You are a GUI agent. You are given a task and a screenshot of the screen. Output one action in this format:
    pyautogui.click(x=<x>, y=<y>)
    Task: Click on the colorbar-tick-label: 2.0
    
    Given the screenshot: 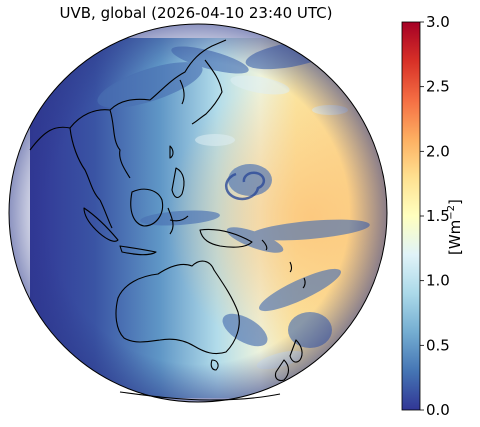 What is the action you would take?
    pyautogui.click(x=438, y=151)
    